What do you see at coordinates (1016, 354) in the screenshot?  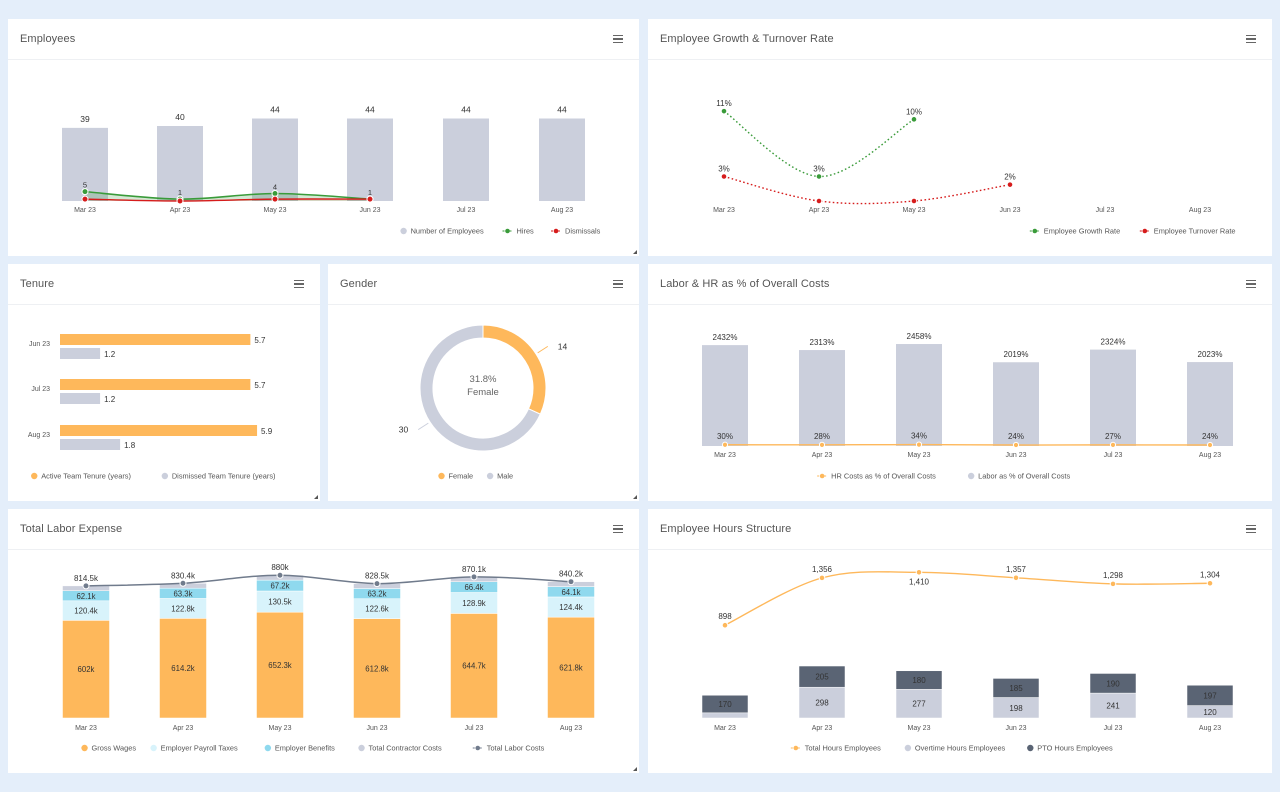 I see `labor-pct-data-label: 2019%` at bounding box center [1016, 354].